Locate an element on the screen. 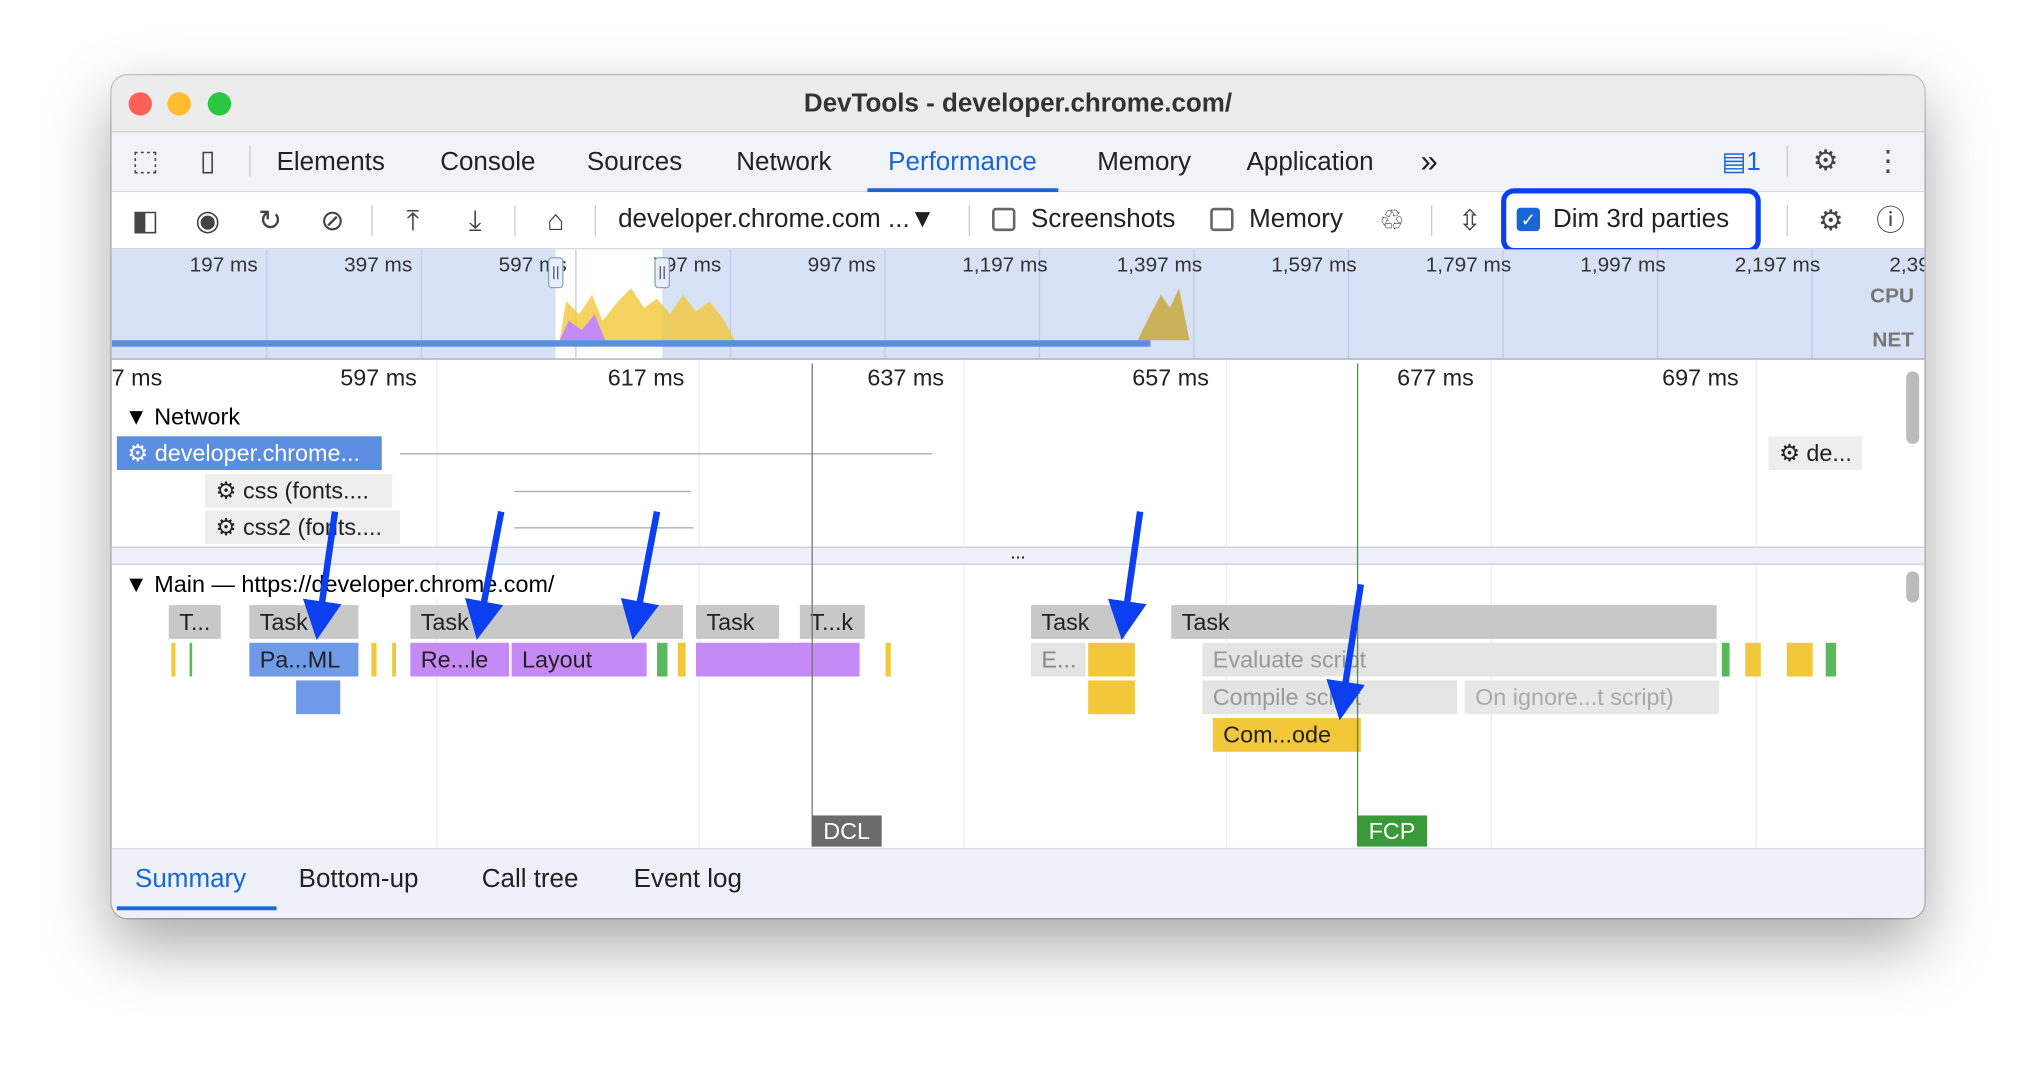 This screenshot has height=1066, width=2036. tab-elements: Elements is located at coordinates (330, 162).